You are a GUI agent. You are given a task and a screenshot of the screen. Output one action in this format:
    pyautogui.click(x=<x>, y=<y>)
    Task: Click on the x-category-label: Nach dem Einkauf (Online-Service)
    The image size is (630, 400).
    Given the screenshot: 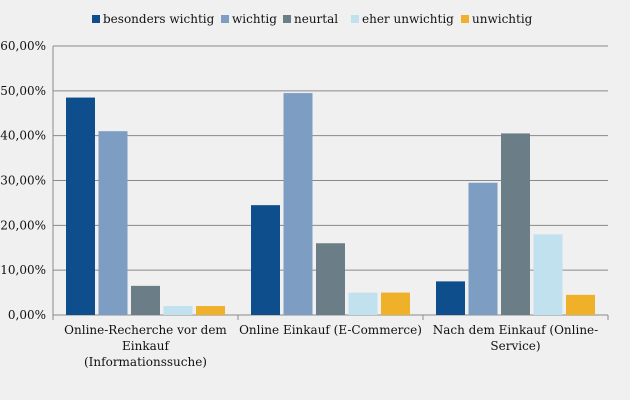 What is the action you would take?
    pyautogui.click(x=515, y=338)
    